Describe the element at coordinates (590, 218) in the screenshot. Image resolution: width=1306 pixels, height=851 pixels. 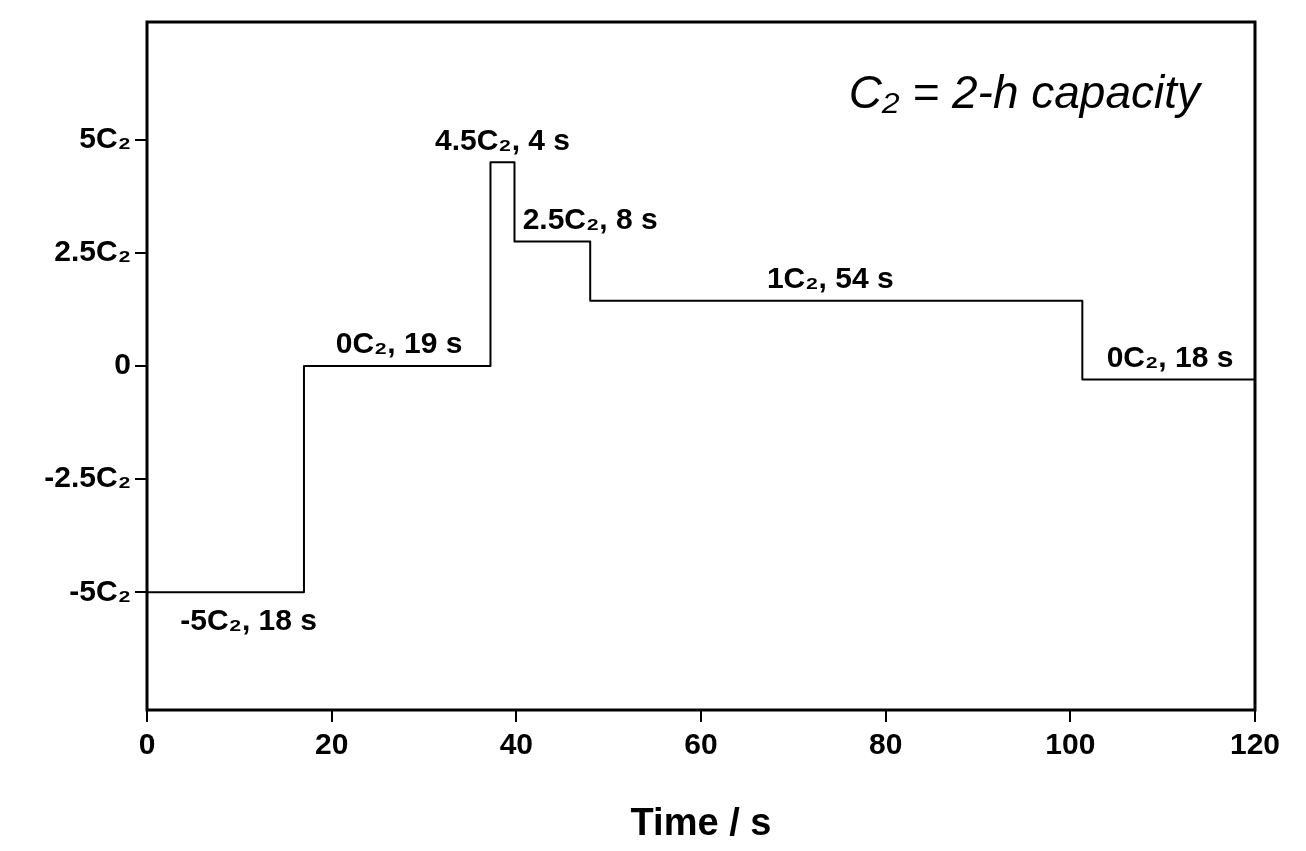
I see `annotation: 2.5C₂, 8 s` at that location.